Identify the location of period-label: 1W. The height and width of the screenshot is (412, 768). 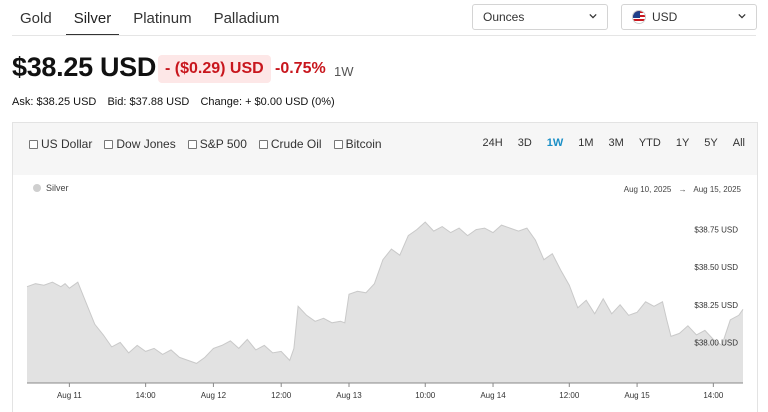
(344, 71).